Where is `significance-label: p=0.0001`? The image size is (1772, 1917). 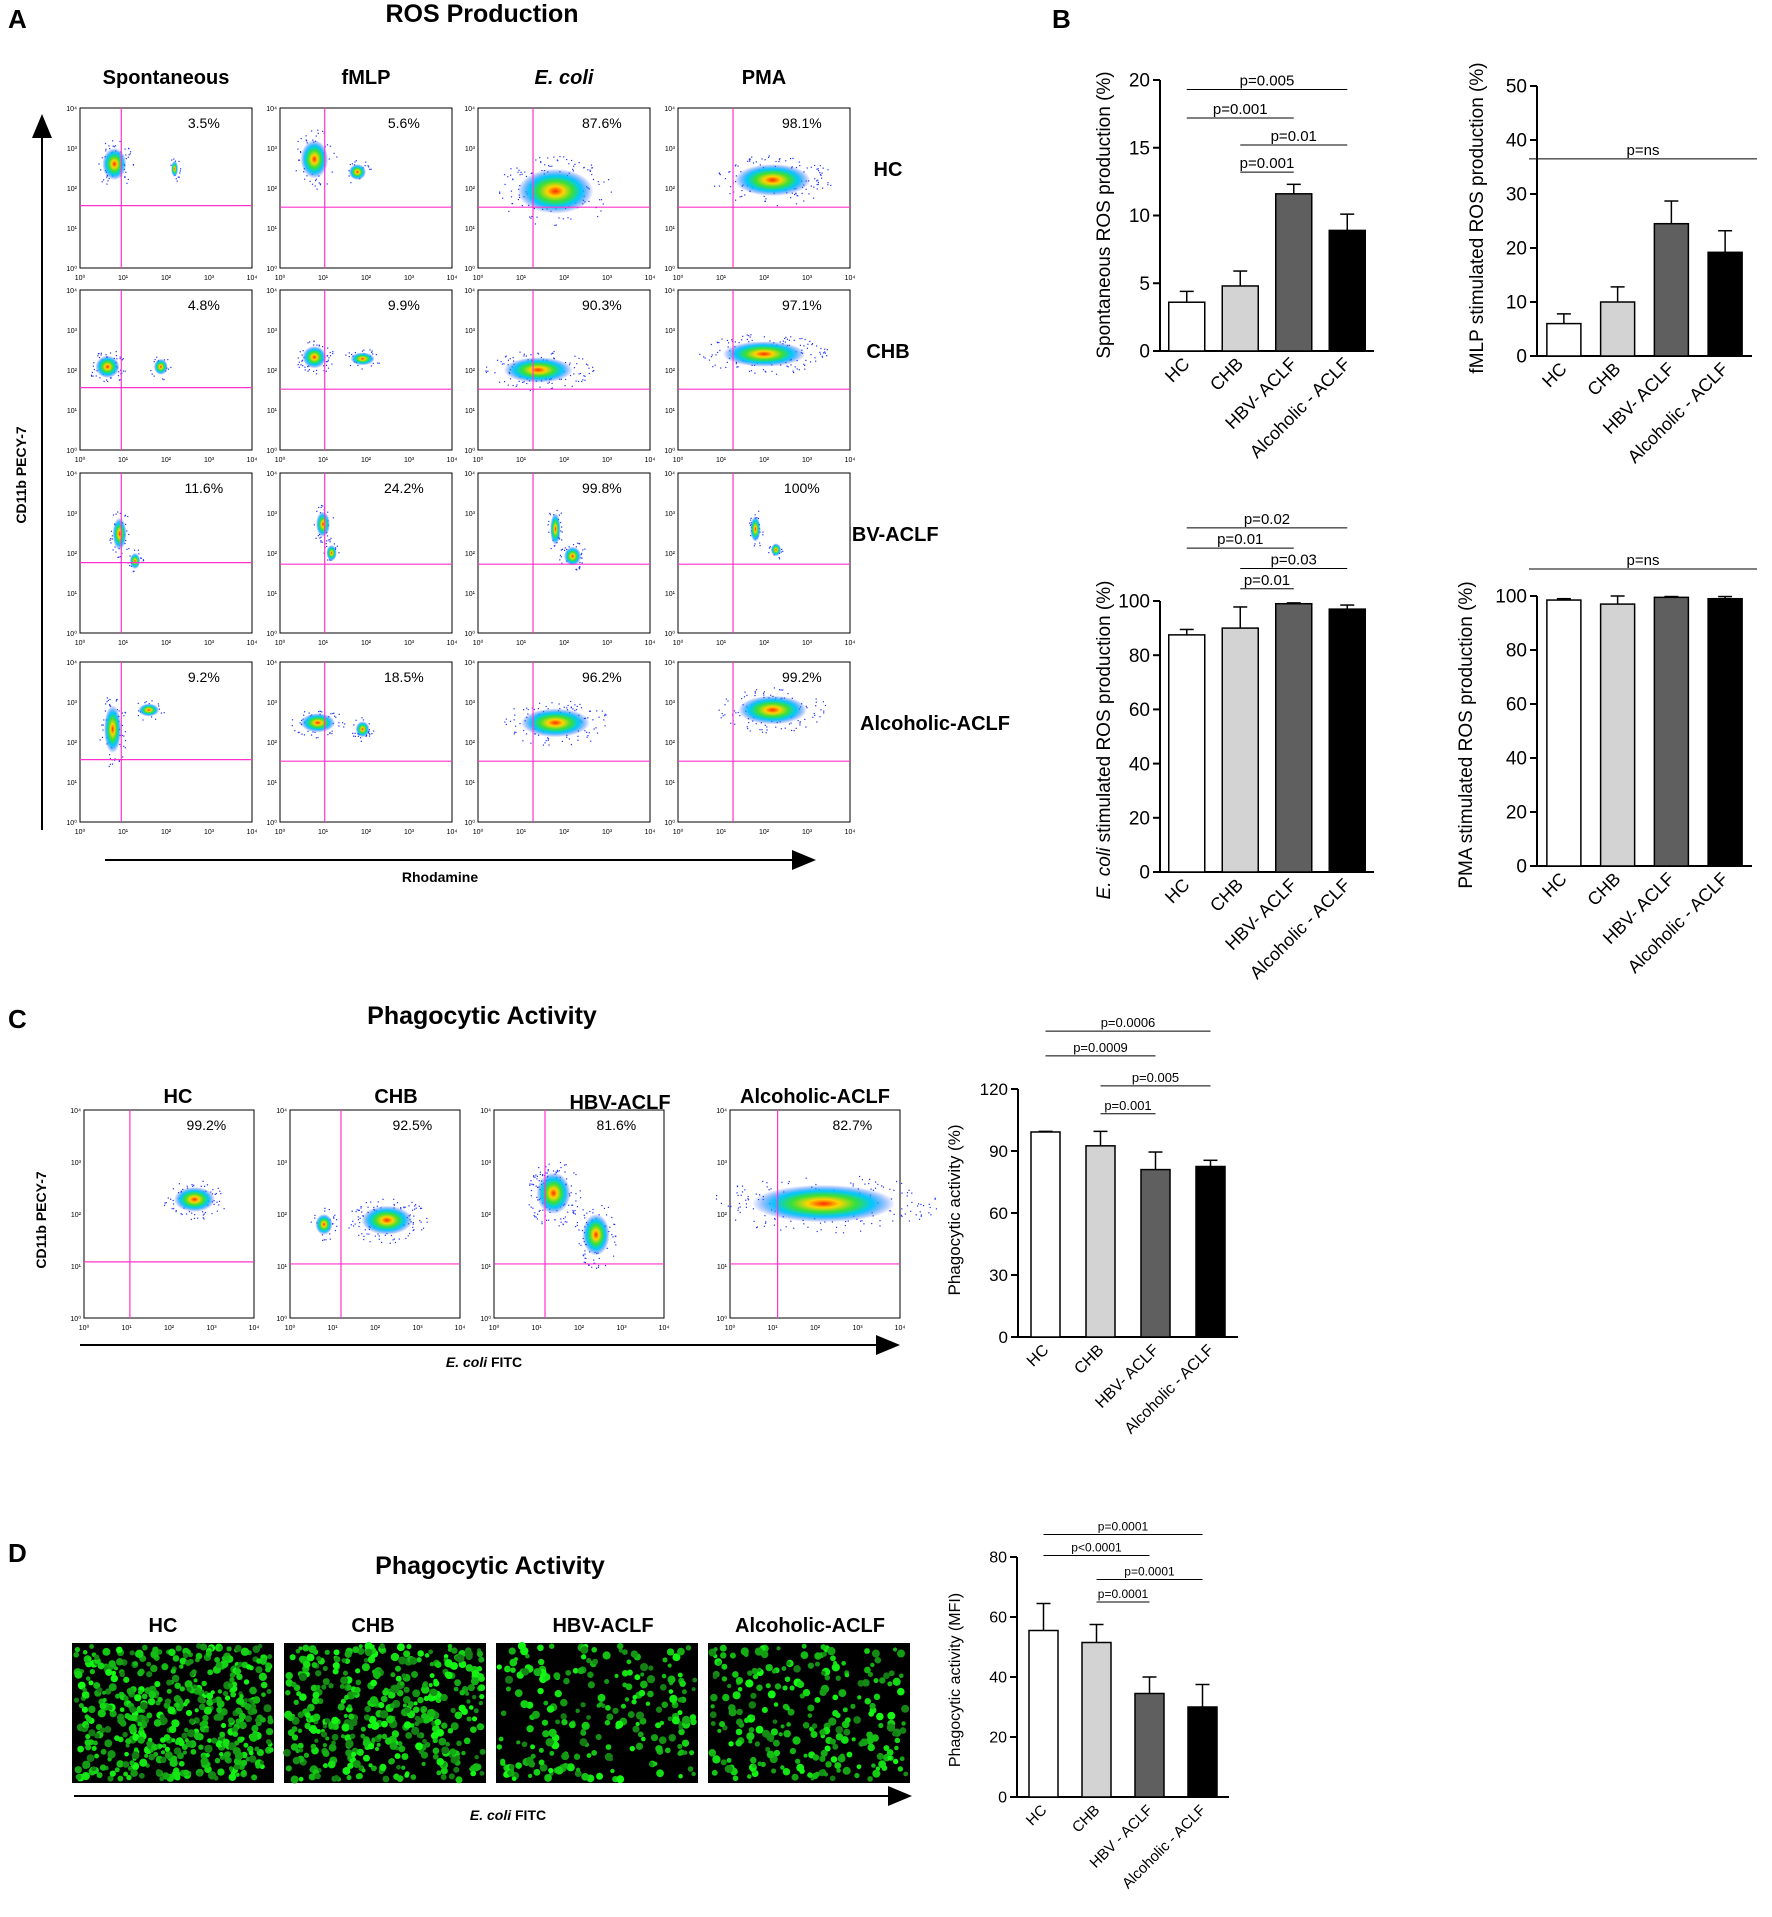
significance-label: p=0.0001 is located at coordinates (1149, 1572).